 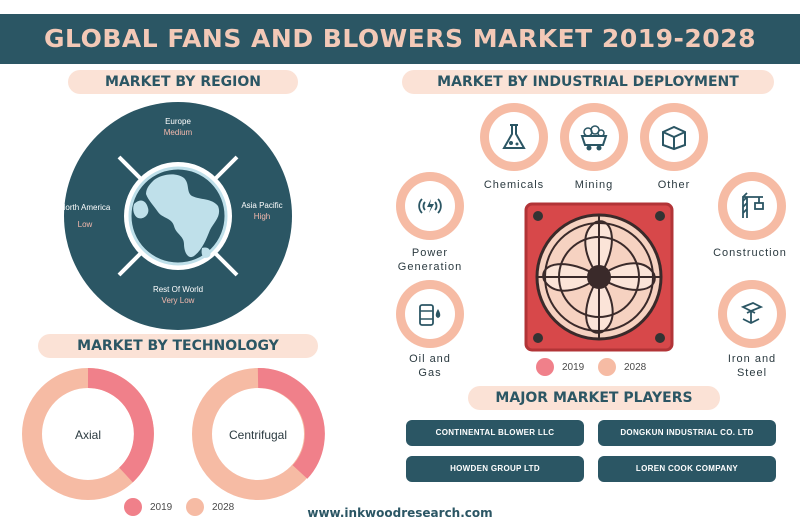 I want to click on tech-centrifugal-label: Centrifugal, so click(x=258, y=435).